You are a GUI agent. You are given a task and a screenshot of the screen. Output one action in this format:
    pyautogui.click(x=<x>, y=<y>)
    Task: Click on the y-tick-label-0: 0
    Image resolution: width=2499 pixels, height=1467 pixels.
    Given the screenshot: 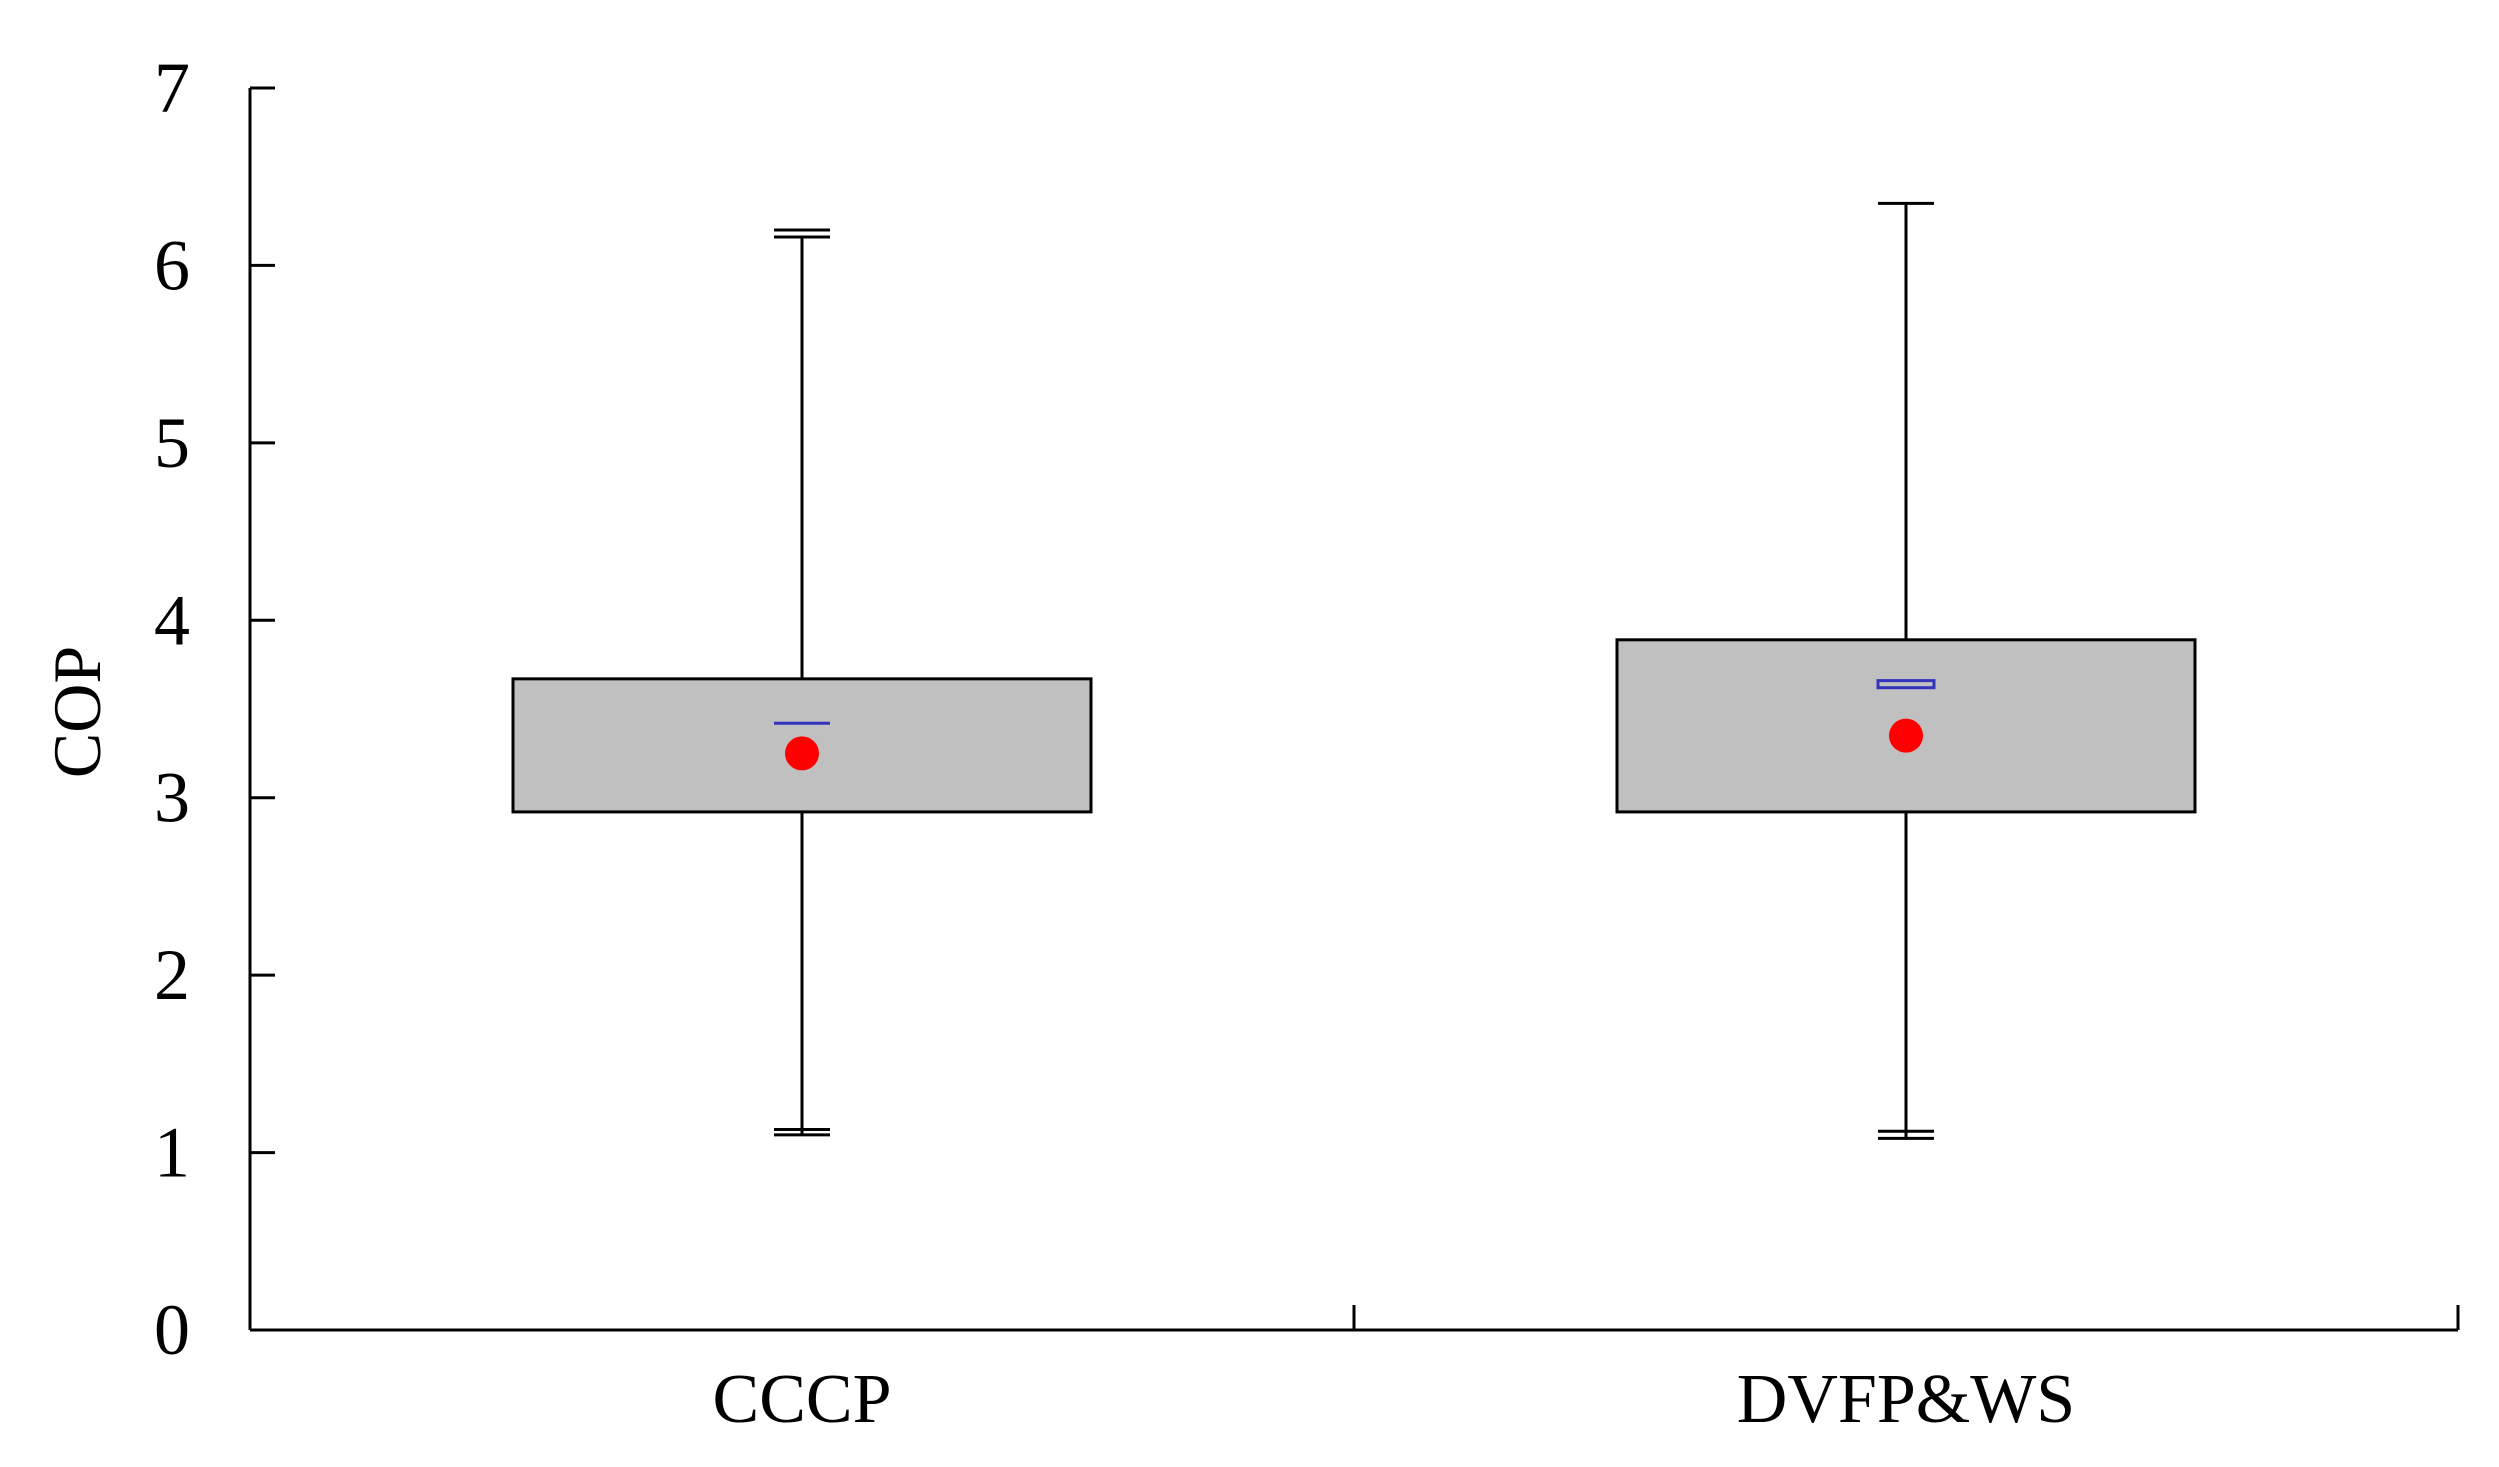 What is the action you would take?
    pyautogui.click(x=172, y=1330)
    